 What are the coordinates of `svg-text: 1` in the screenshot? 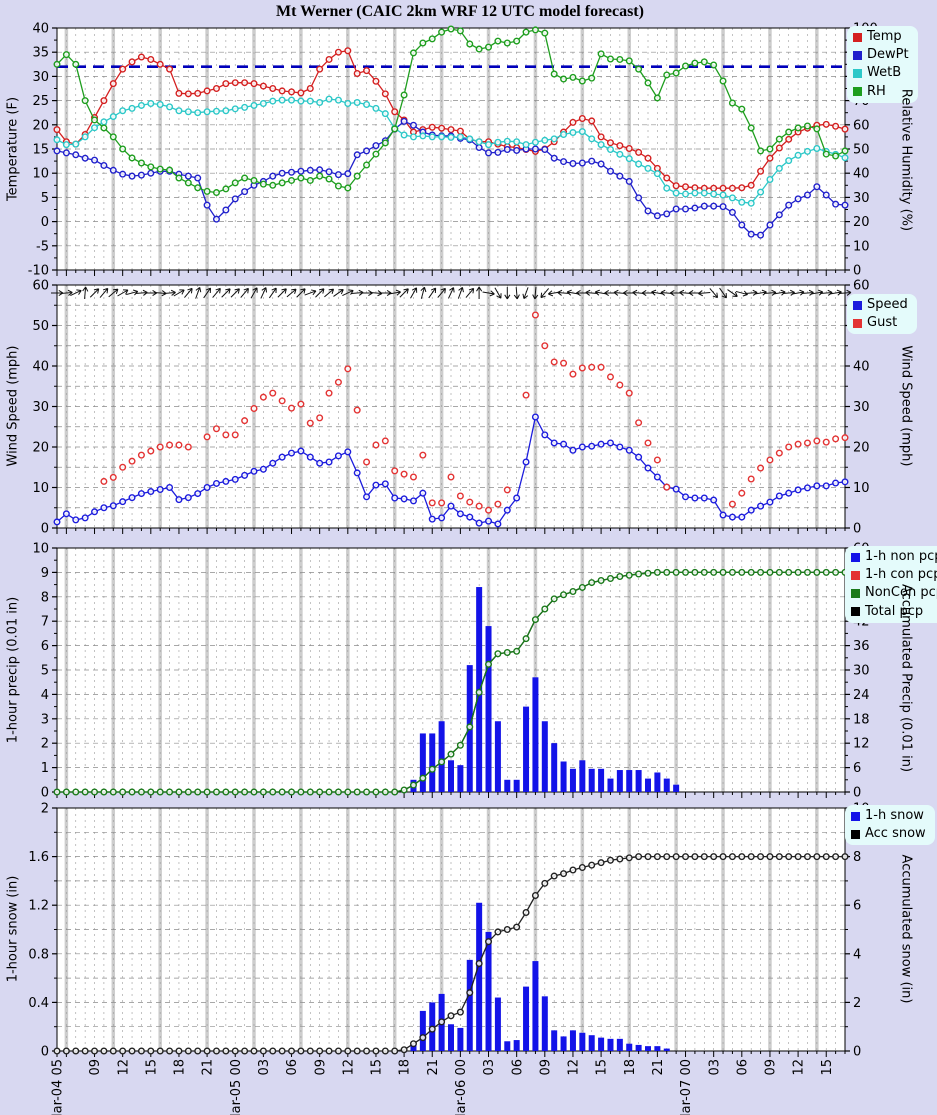 It's located at (45, 768).